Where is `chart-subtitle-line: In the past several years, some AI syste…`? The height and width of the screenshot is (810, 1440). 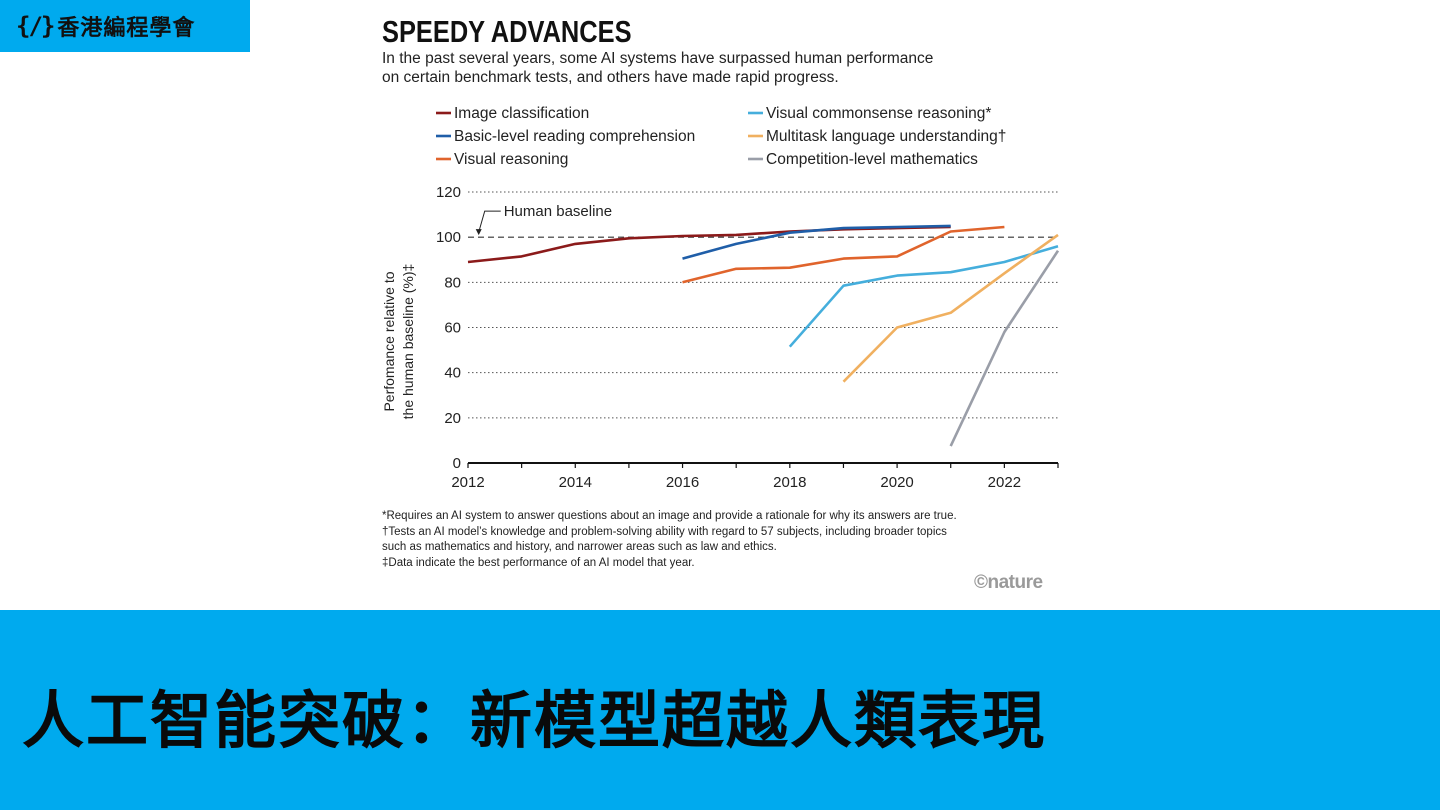 chart-subtitle-line: In the past several years, some AI syste… is located at coordinates (658, 58).